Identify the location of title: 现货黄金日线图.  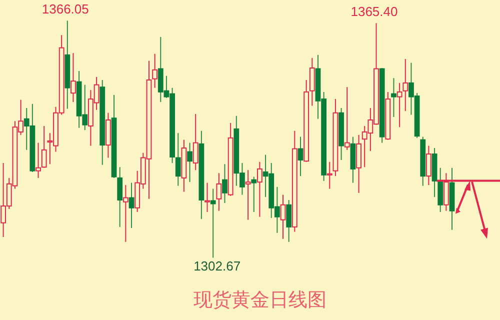
(260, 300).